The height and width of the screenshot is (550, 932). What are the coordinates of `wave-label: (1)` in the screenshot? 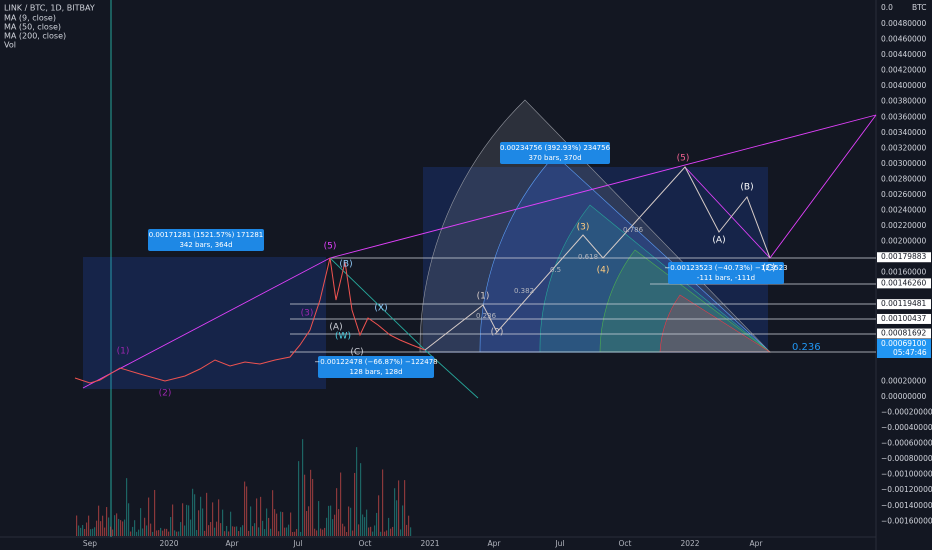 It's located at (483, 297).